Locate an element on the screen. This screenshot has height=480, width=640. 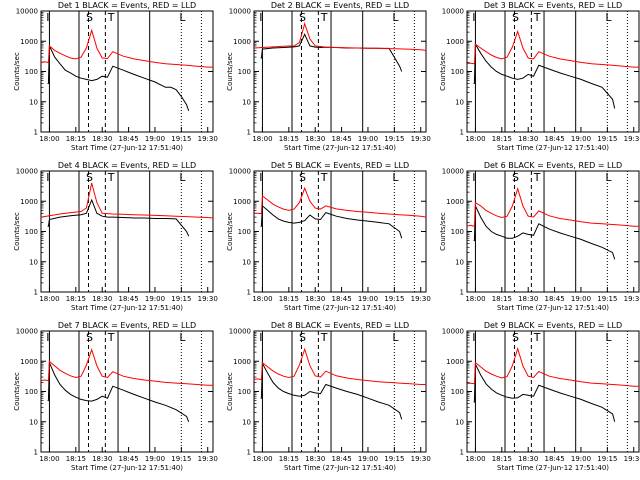
panel-title: Det 6 BLACK = Events, RED = LLD is located at coordinates (553, 165).